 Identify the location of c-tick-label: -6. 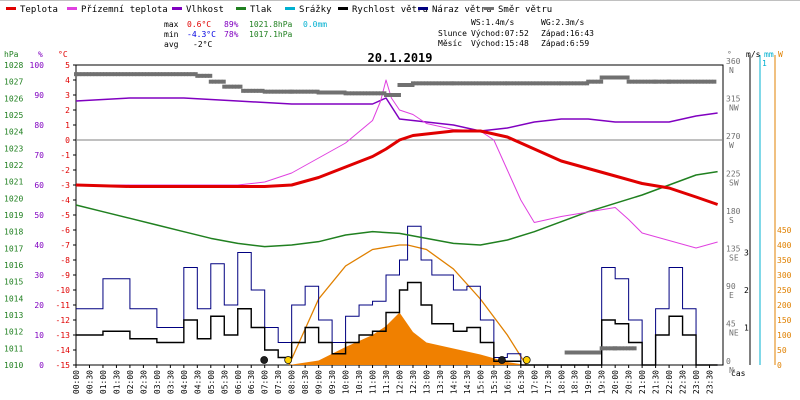
(65, 230).